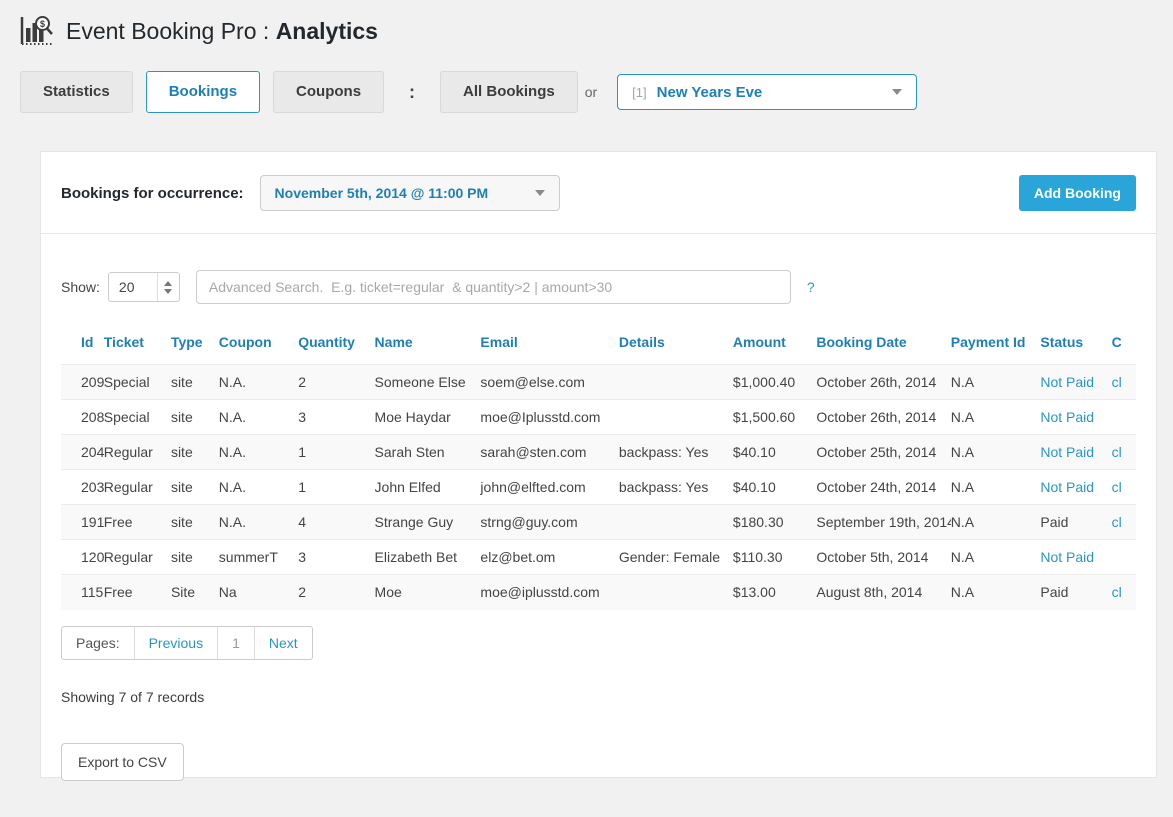 This screenshot has width=1173, height=817. I want to click on cell-email: john@elfted.com, so click(533, 487).